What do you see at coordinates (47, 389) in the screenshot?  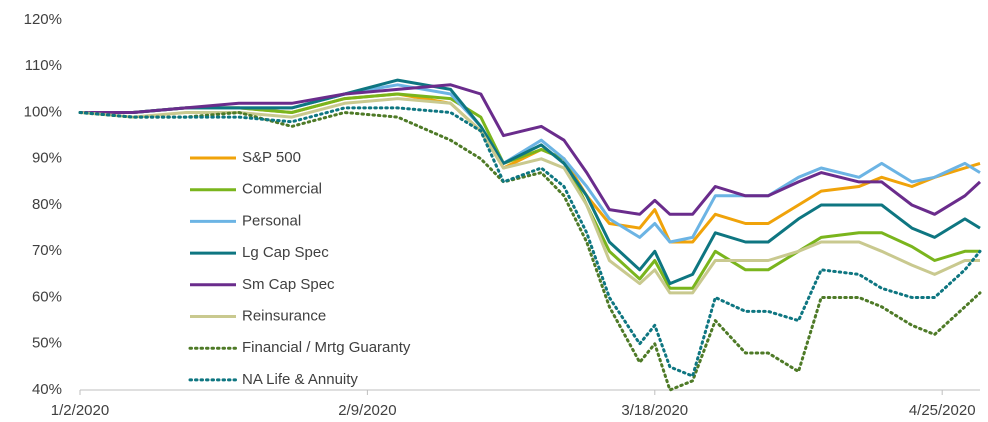 I see `y-tick-label: 40%` at bounding box center [47, 389].